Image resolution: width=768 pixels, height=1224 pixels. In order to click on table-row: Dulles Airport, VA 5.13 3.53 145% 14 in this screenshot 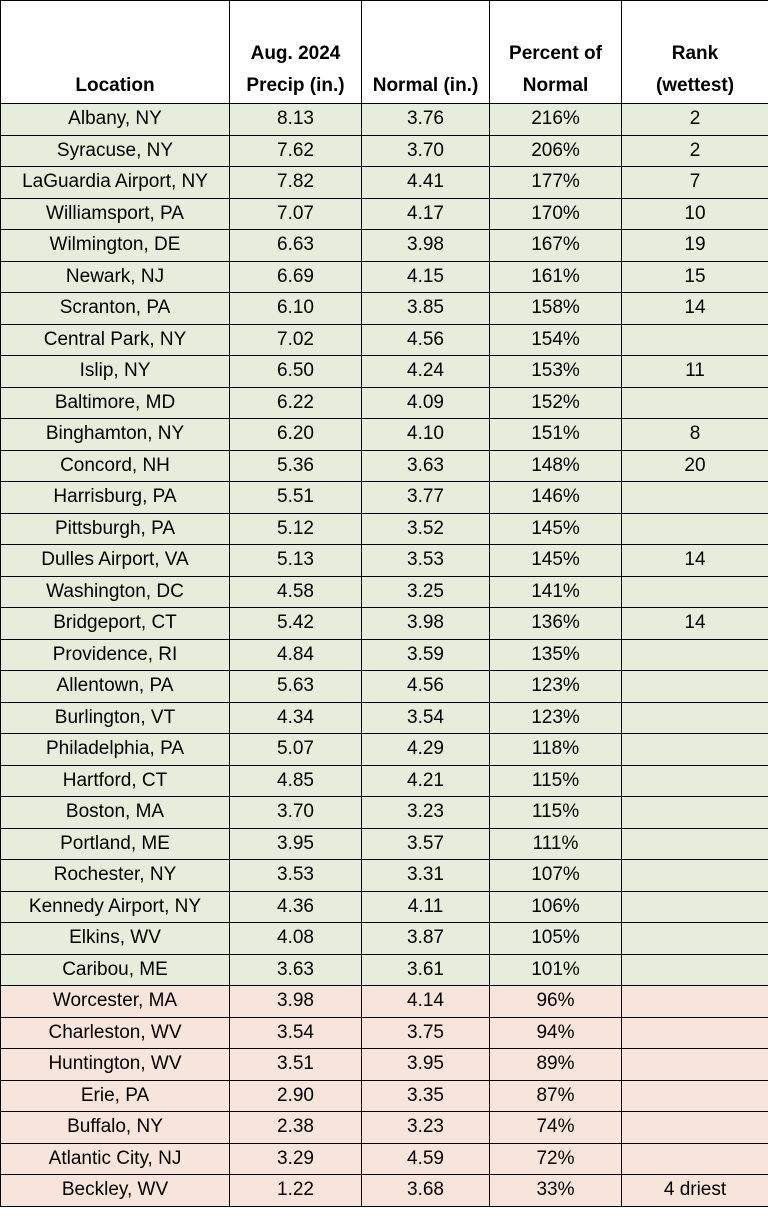, I will do `click(384, 560)`.